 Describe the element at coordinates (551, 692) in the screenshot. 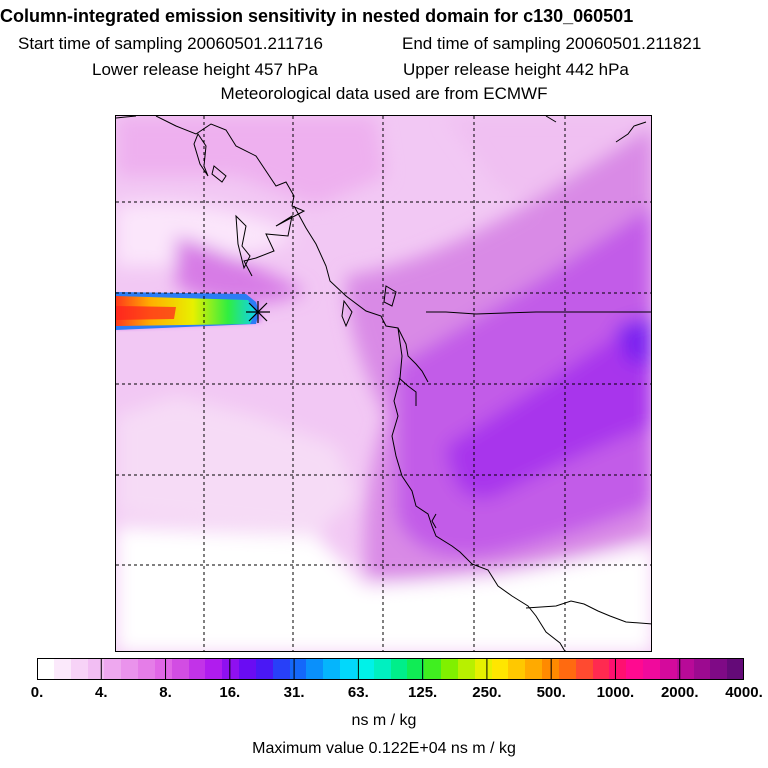

I see `colorbar-tick-label: 500.` at that location.